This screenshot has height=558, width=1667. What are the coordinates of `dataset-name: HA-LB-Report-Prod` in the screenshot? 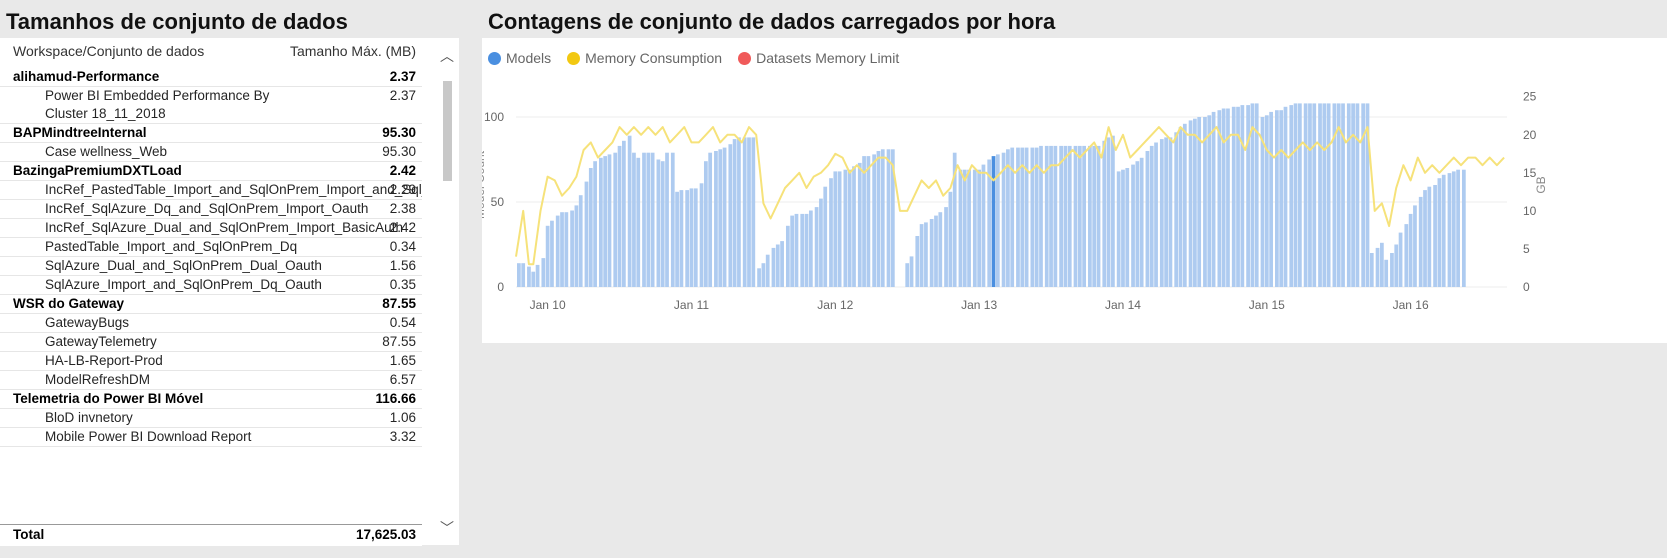 It's located at (104, 360).